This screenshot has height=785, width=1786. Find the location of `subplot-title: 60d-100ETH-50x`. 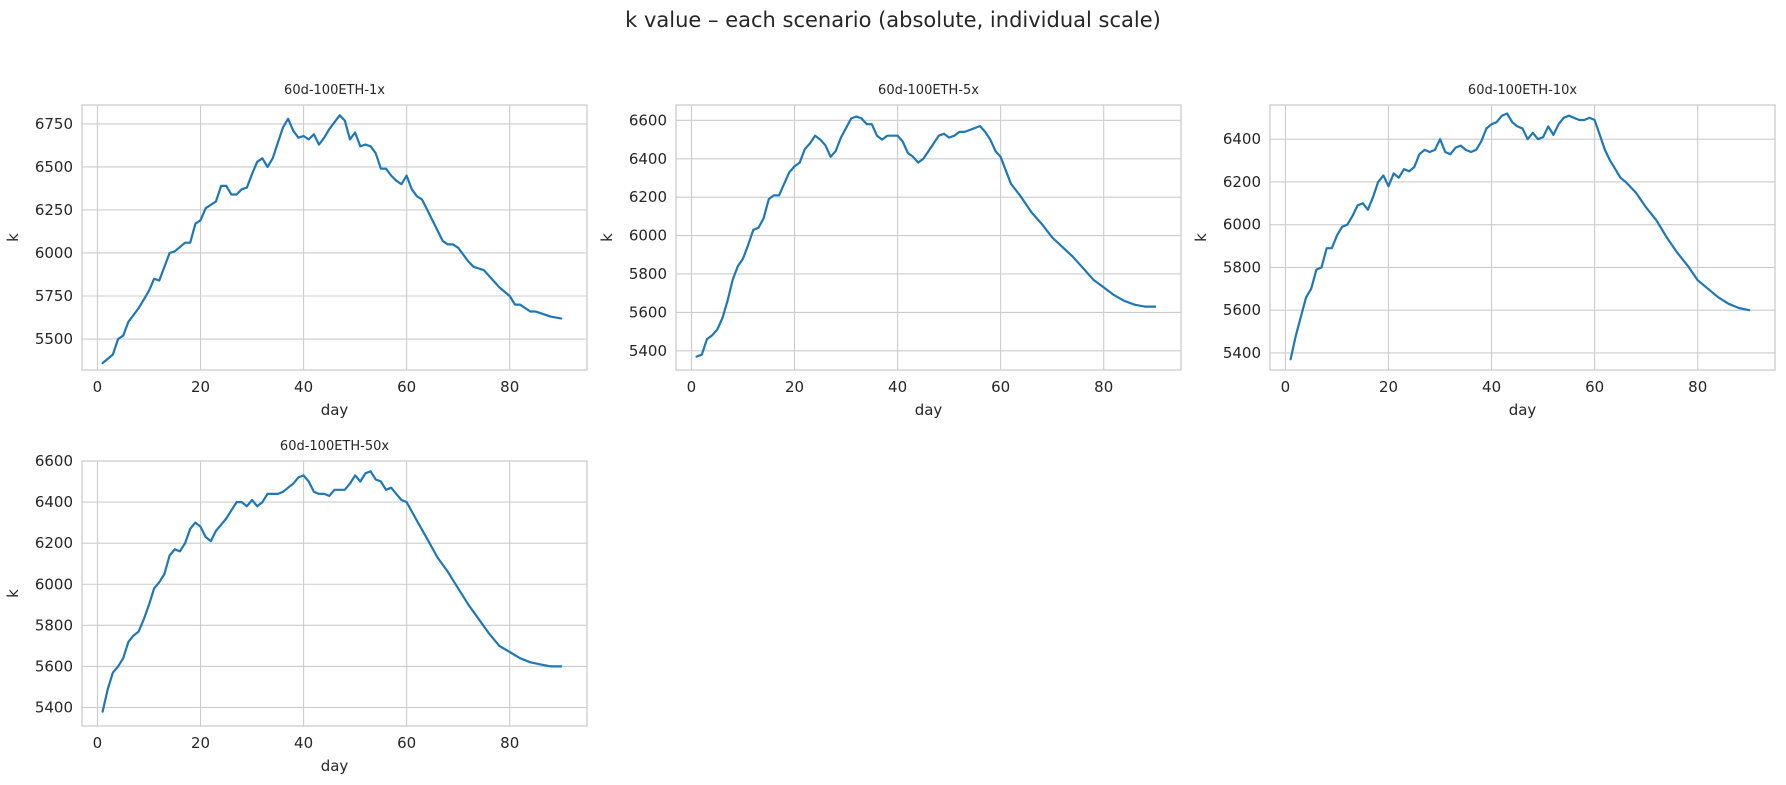

subplot-title: 60d-100ETH-50x is located at coordinates (334, 446).